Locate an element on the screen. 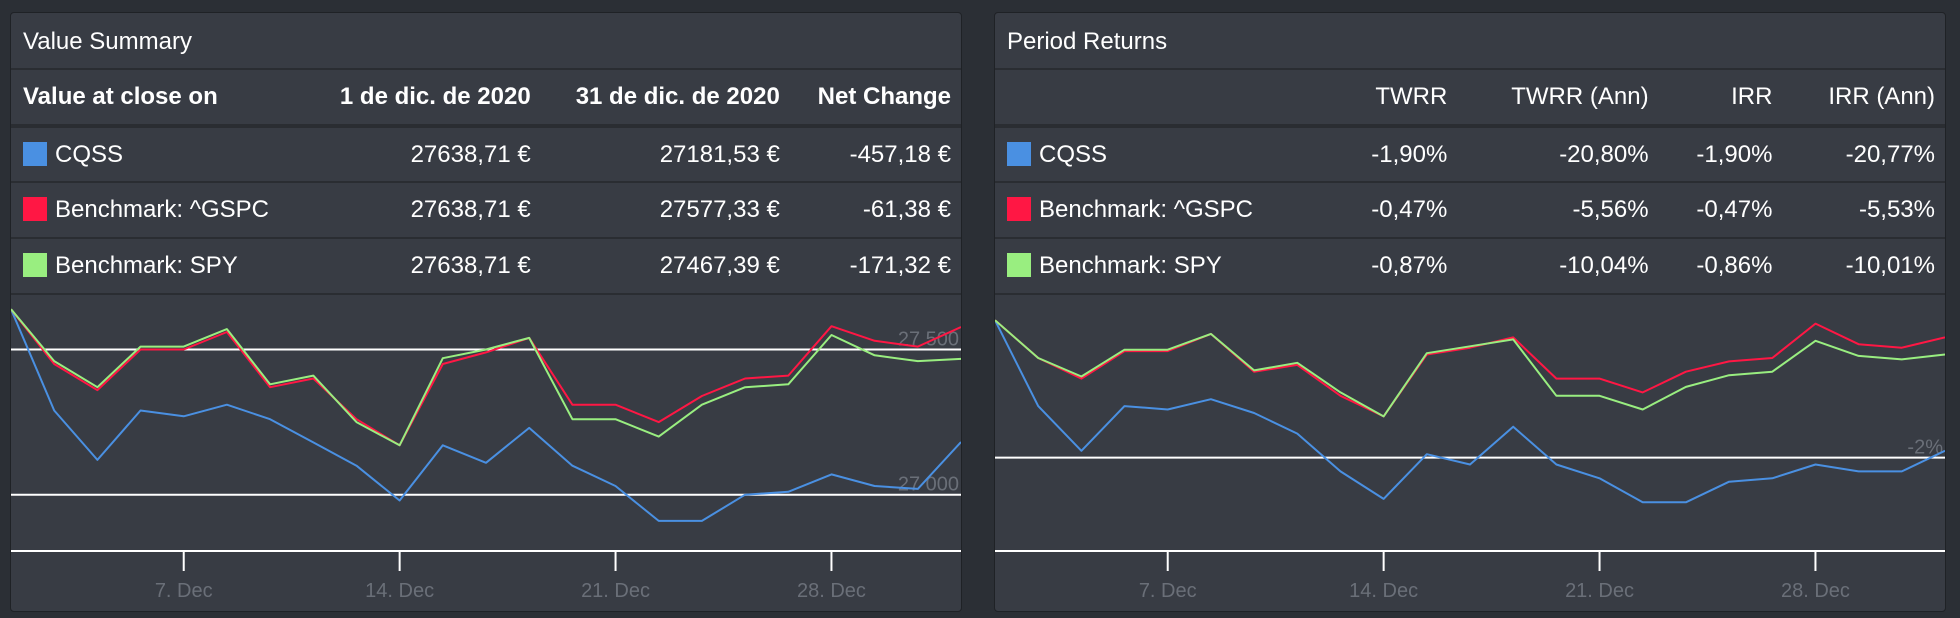 This screenshot has width=1960, height=618. end-value-cell: 27467,39 € is located at coordinates (719, 265).